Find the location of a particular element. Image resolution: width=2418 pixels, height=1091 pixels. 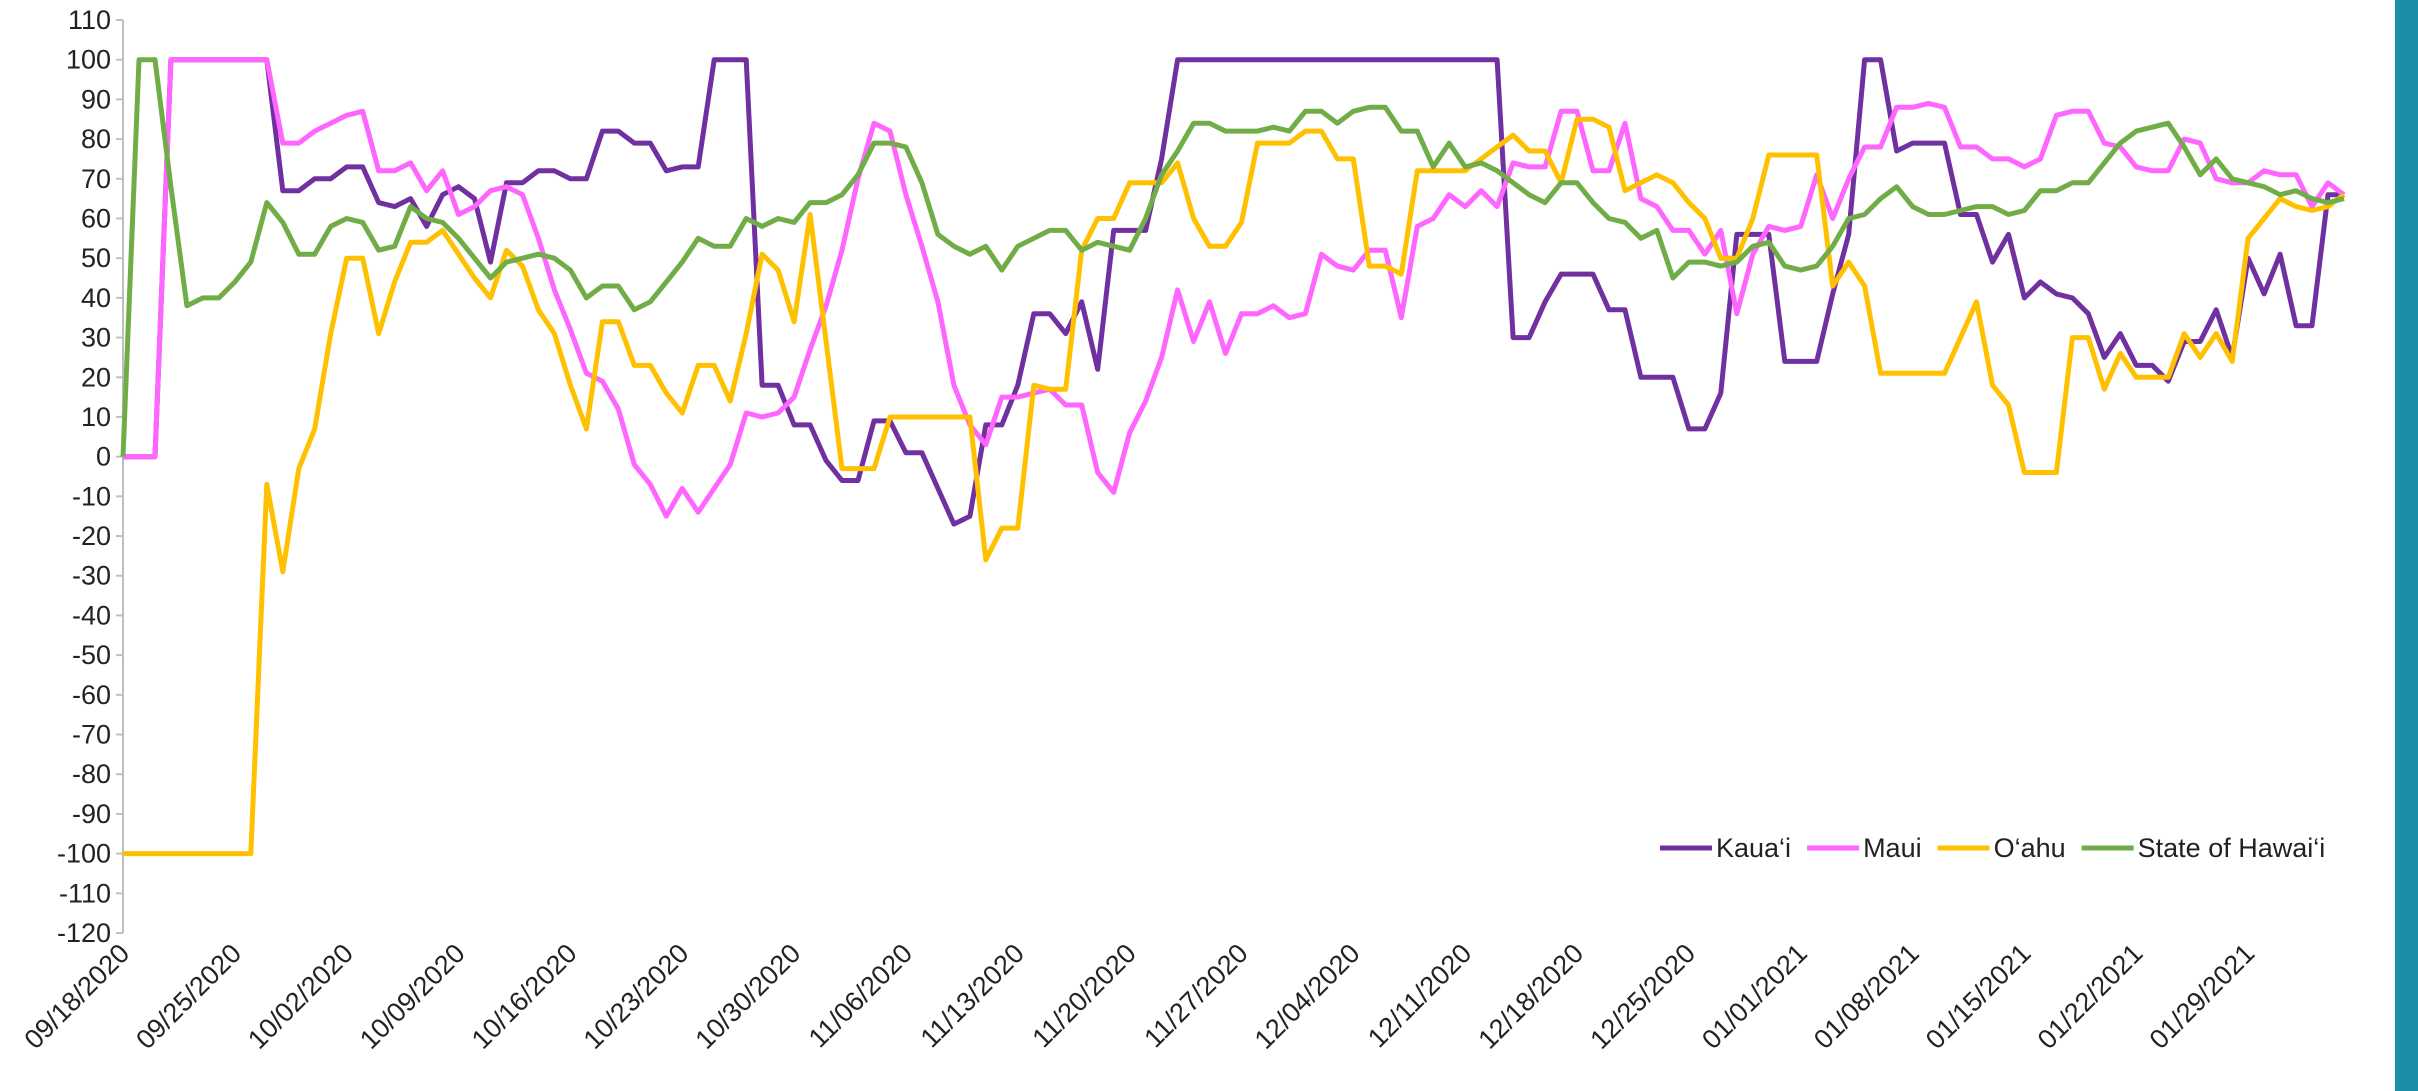

x-tick-label: 12/18/2020 is located at coordinates (1531, 996).